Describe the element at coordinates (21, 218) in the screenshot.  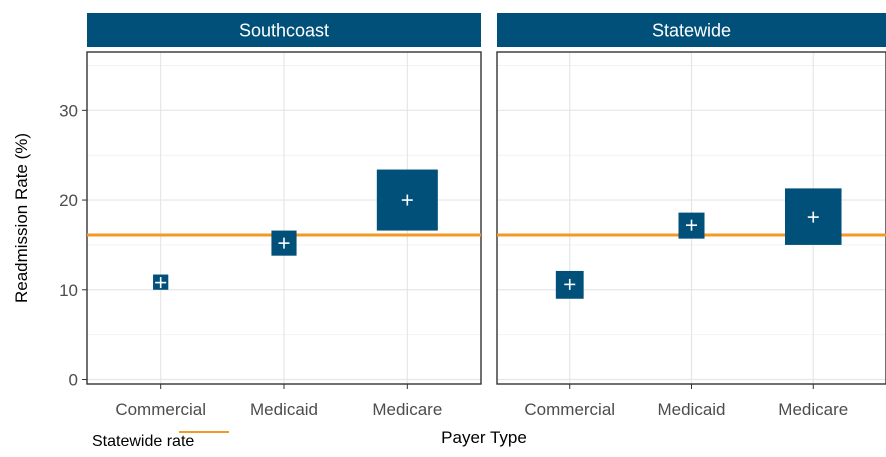
I see `y-axis-title: Readmission Rate (%)` at that location.